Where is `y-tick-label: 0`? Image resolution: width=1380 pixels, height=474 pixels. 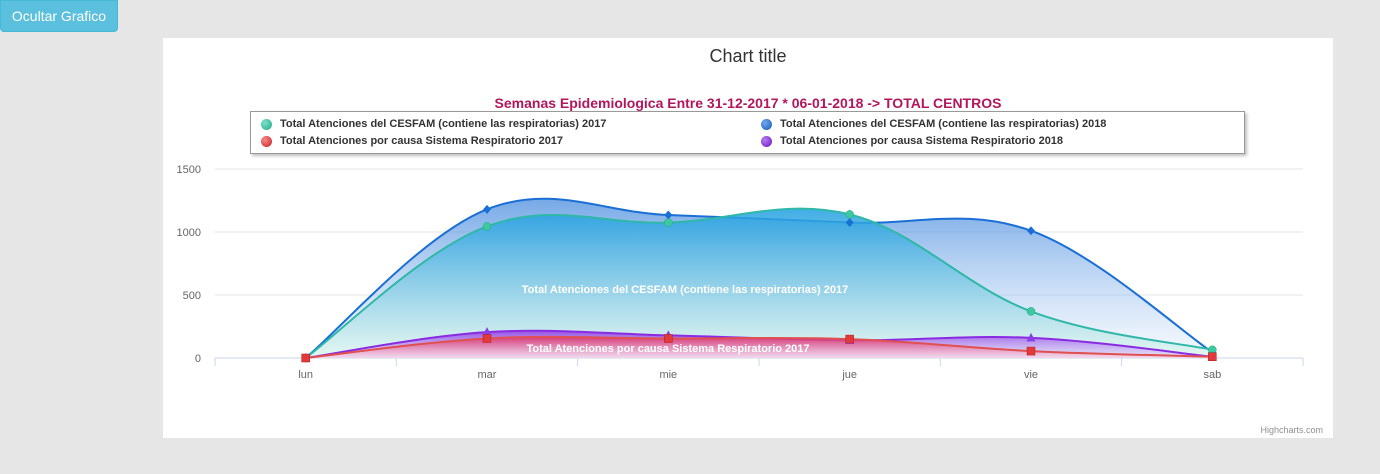
y-tick-label: 0 is located at coordinates (198, 359).